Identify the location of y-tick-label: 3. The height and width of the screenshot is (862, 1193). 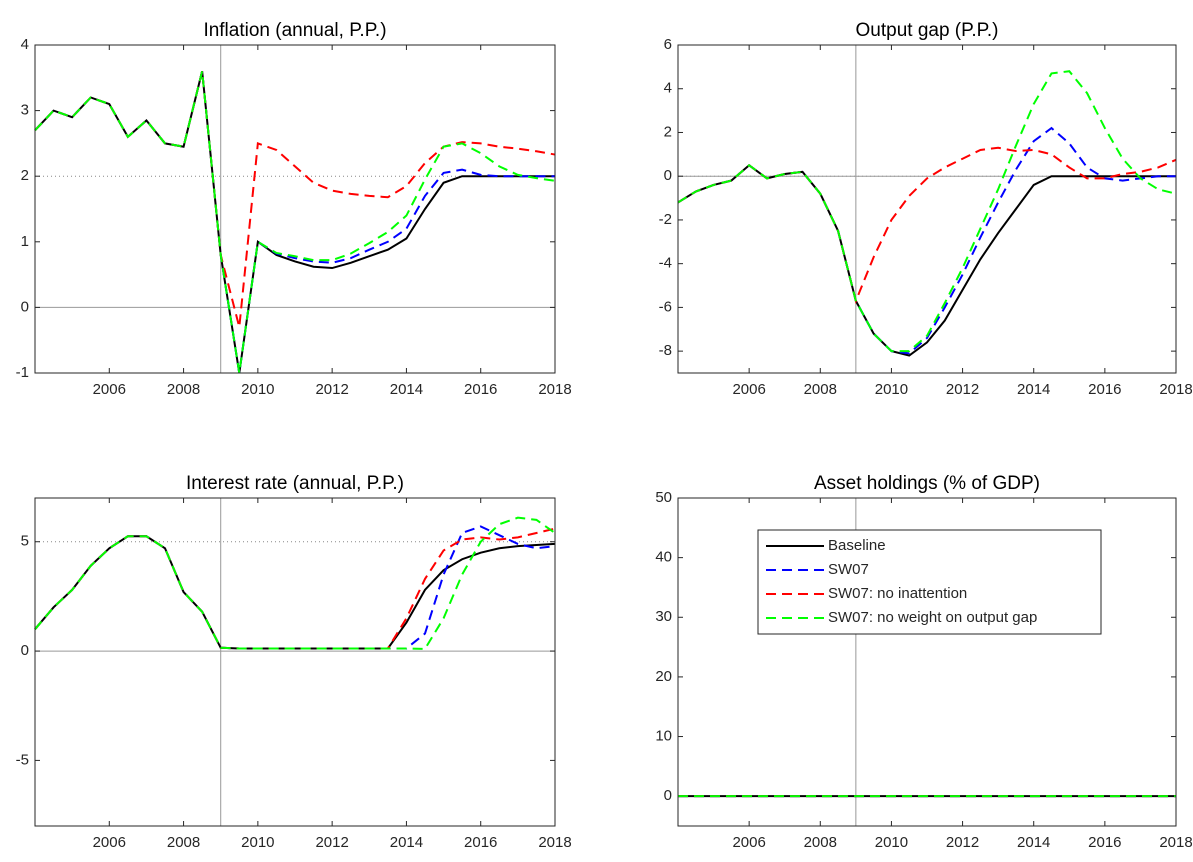
(25, 110).